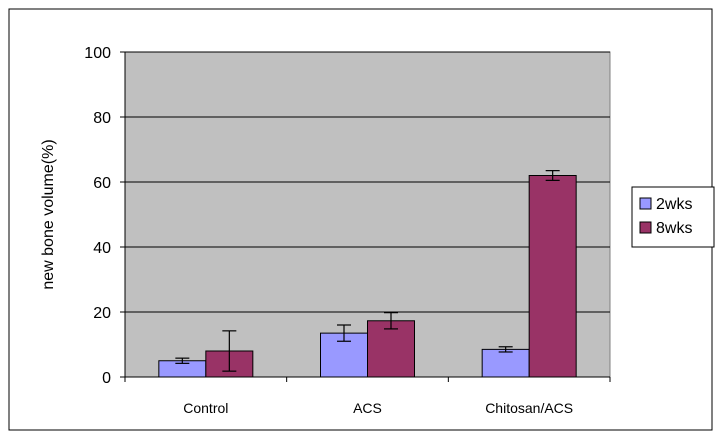  What do you see at coordinates (97, 53) in the screenshot?
I see `y-tick-label: 100` at bounding box center [97, 53].